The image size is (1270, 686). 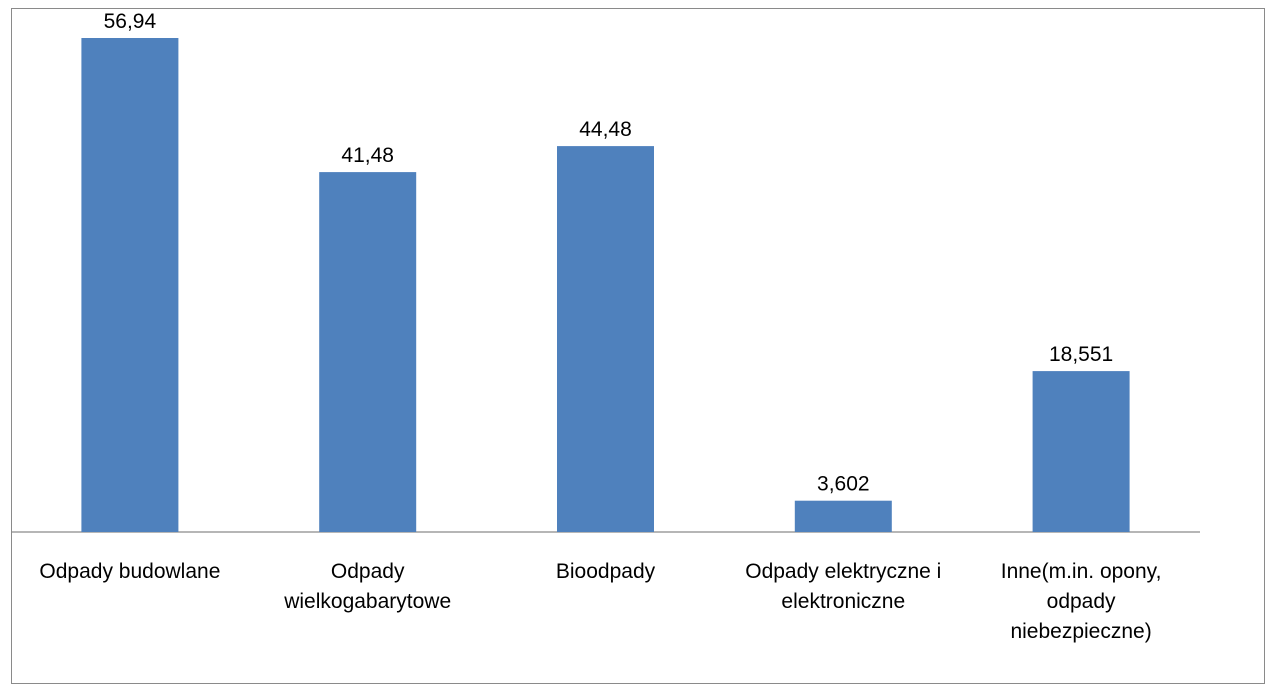 What do you see at coordinates (843, 484) in the screenshot?
I see `data-label-4: 3,602` at bounding box center [843, 484].